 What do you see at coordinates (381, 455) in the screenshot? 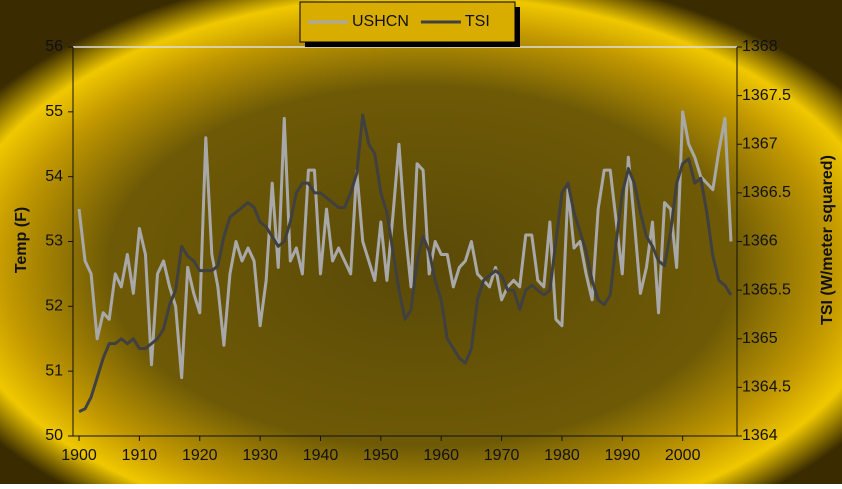
I see `x-tick-label: 1950` at bounding box center [381, 455].